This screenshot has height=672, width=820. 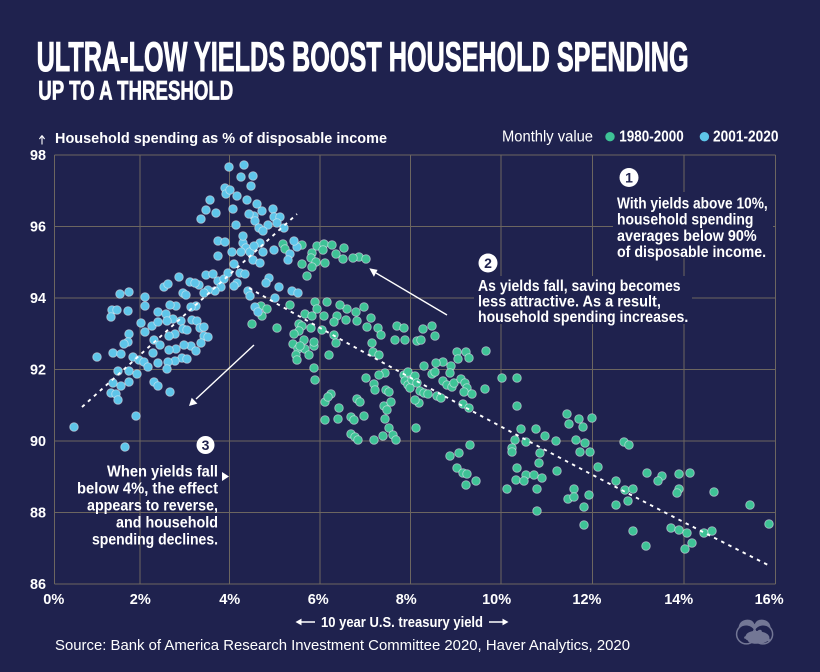 What do you see at coordinates (140, 599) in the screenshot?
I see `svg-text: 2%` at bounding box center [140, 599].